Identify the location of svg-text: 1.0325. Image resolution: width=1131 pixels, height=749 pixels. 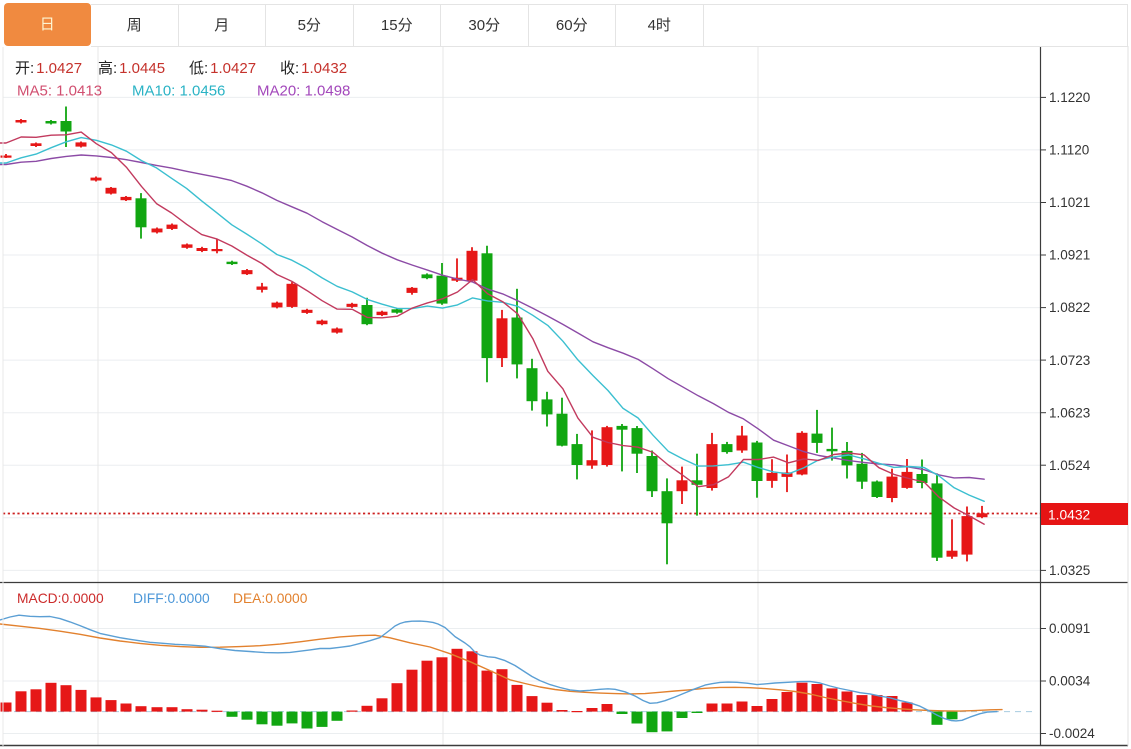
(1069, 570).